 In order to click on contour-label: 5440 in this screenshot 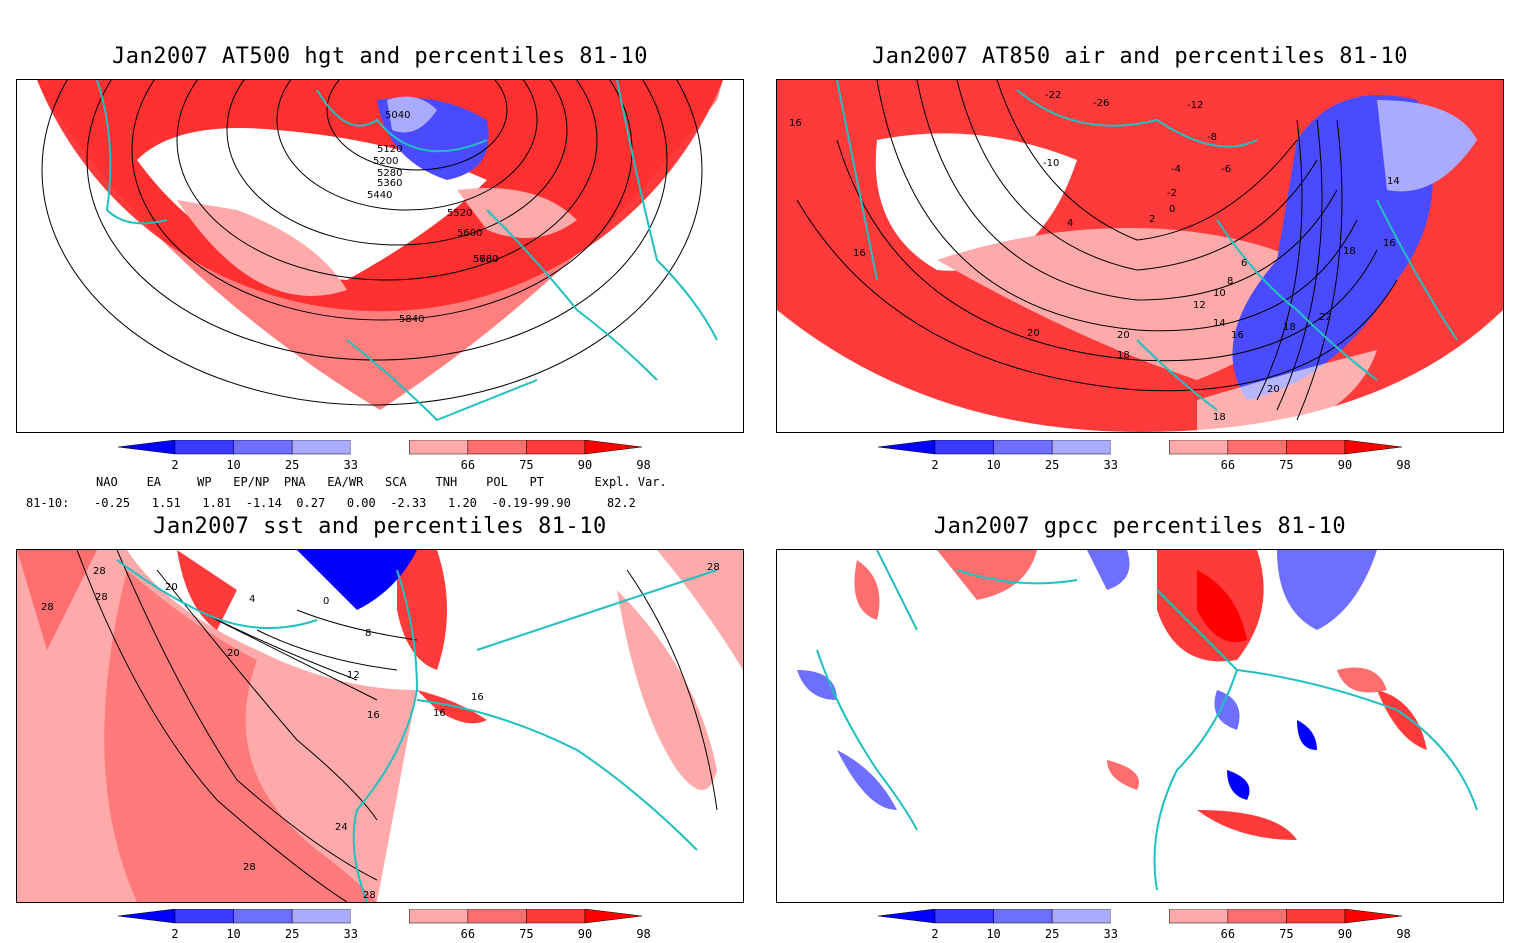, I will do `click(379, 195)`.